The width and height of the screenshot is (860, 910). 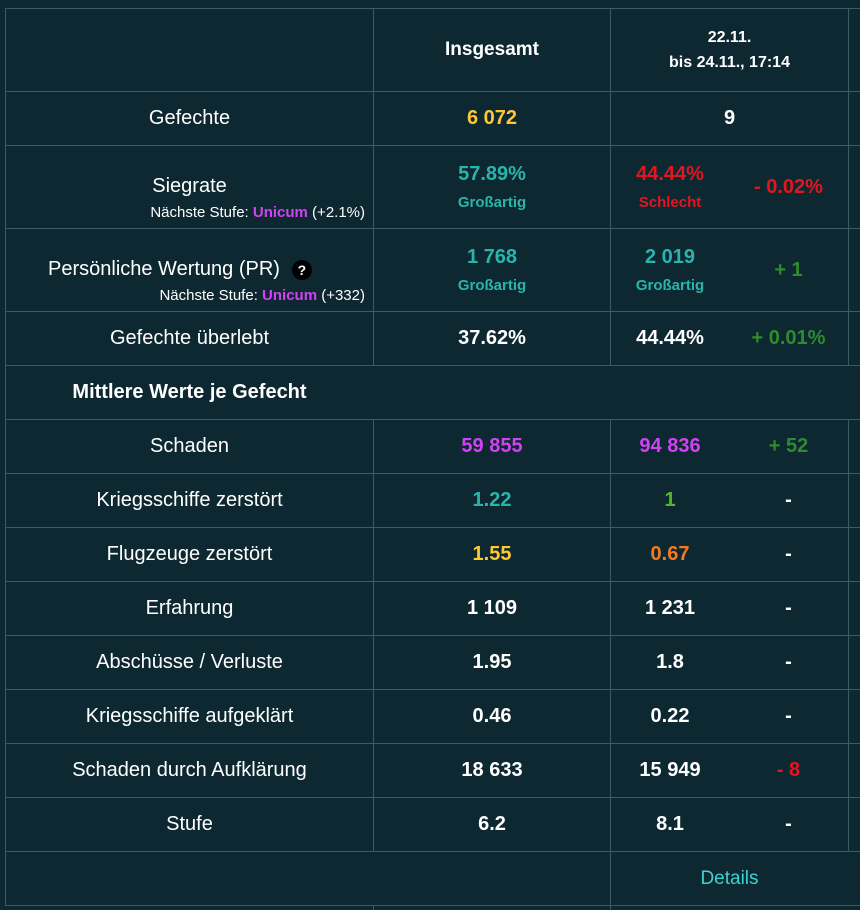 I want to click on ships-destroyed-total-value: 1.22, so click(x=492, y=500).